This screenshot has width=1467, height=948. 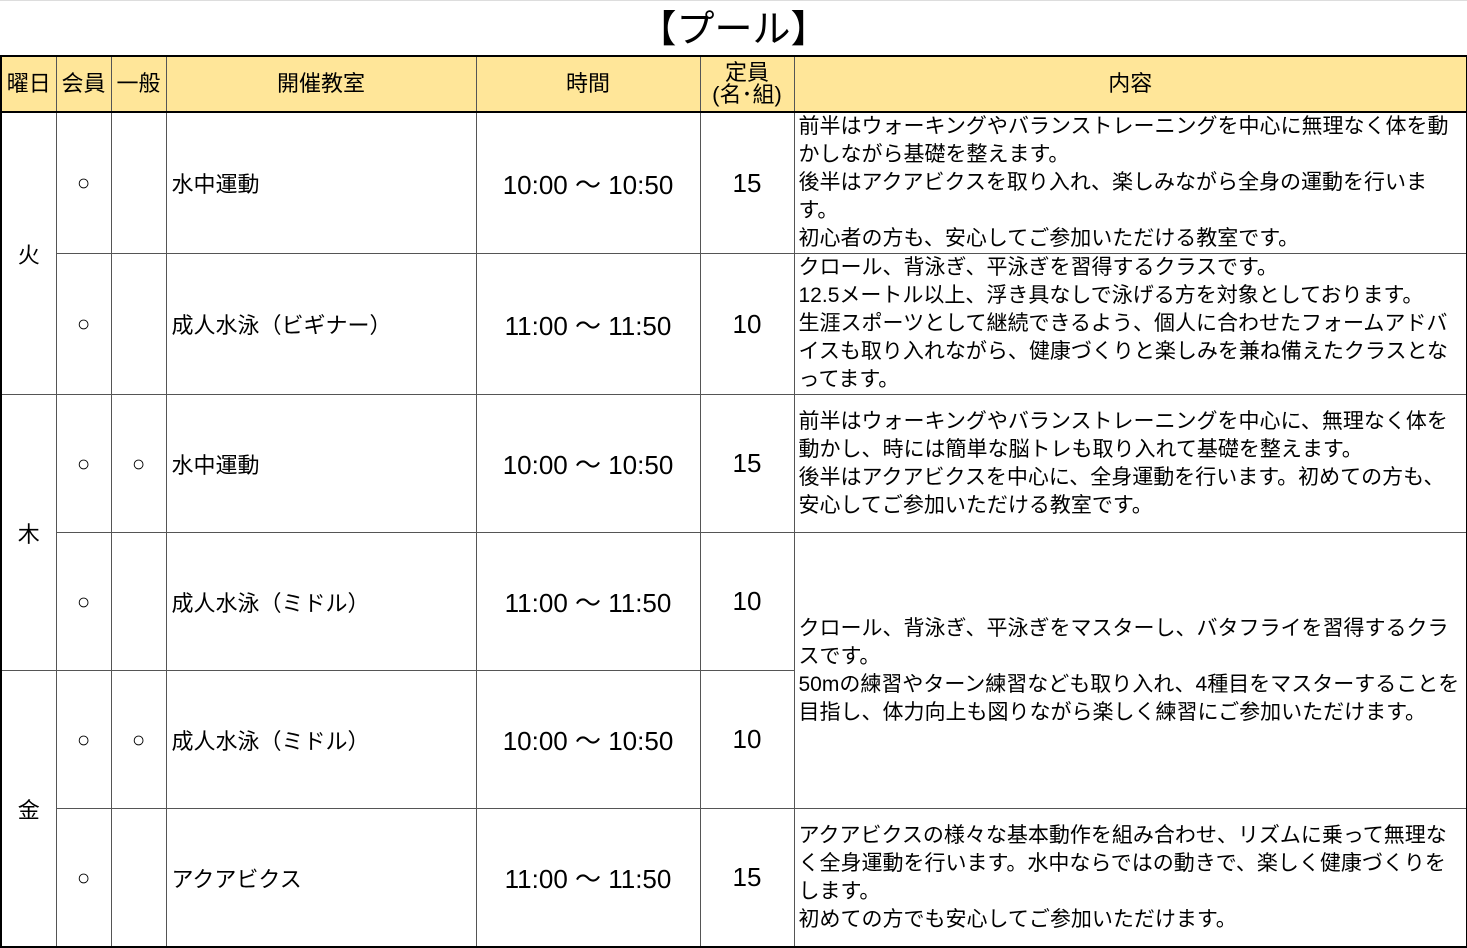 What do you see at coordinates (83, 84) in the screenshot?
I see `header-member: 会員` at bounding box center [83, 84].